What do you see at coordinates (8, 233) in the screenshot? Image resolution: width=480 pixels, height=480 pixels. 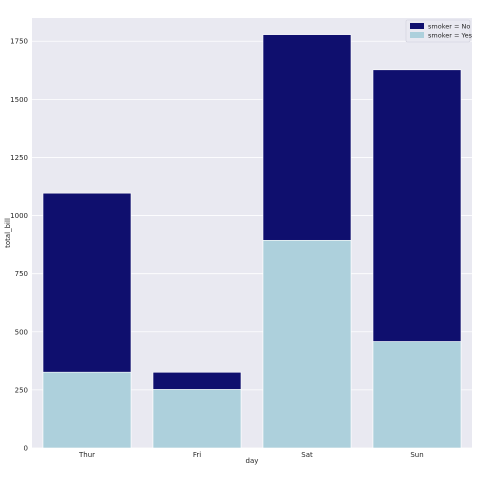 I see `y-axis-label: total_bill` at bounding box center [8, 233].